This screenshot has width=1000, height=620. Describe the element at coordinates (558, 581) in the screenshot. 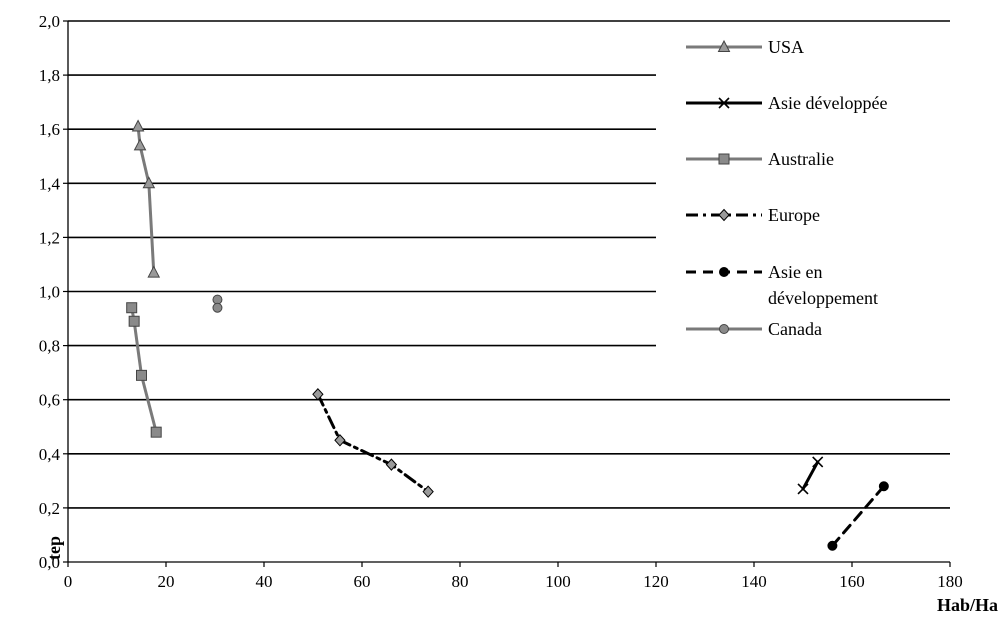

I see `x-tick-label: 100` at that location.